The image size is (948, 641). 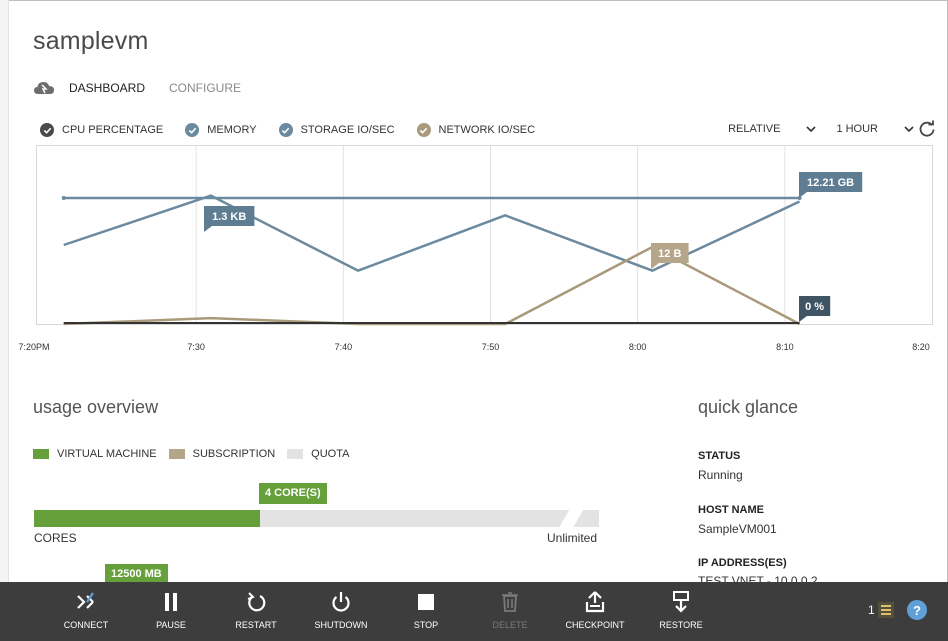 What do you see at coordinates (803, 195) in the screenshot?
I see `memory-callout-pointer` at bounding box center [803, 195].